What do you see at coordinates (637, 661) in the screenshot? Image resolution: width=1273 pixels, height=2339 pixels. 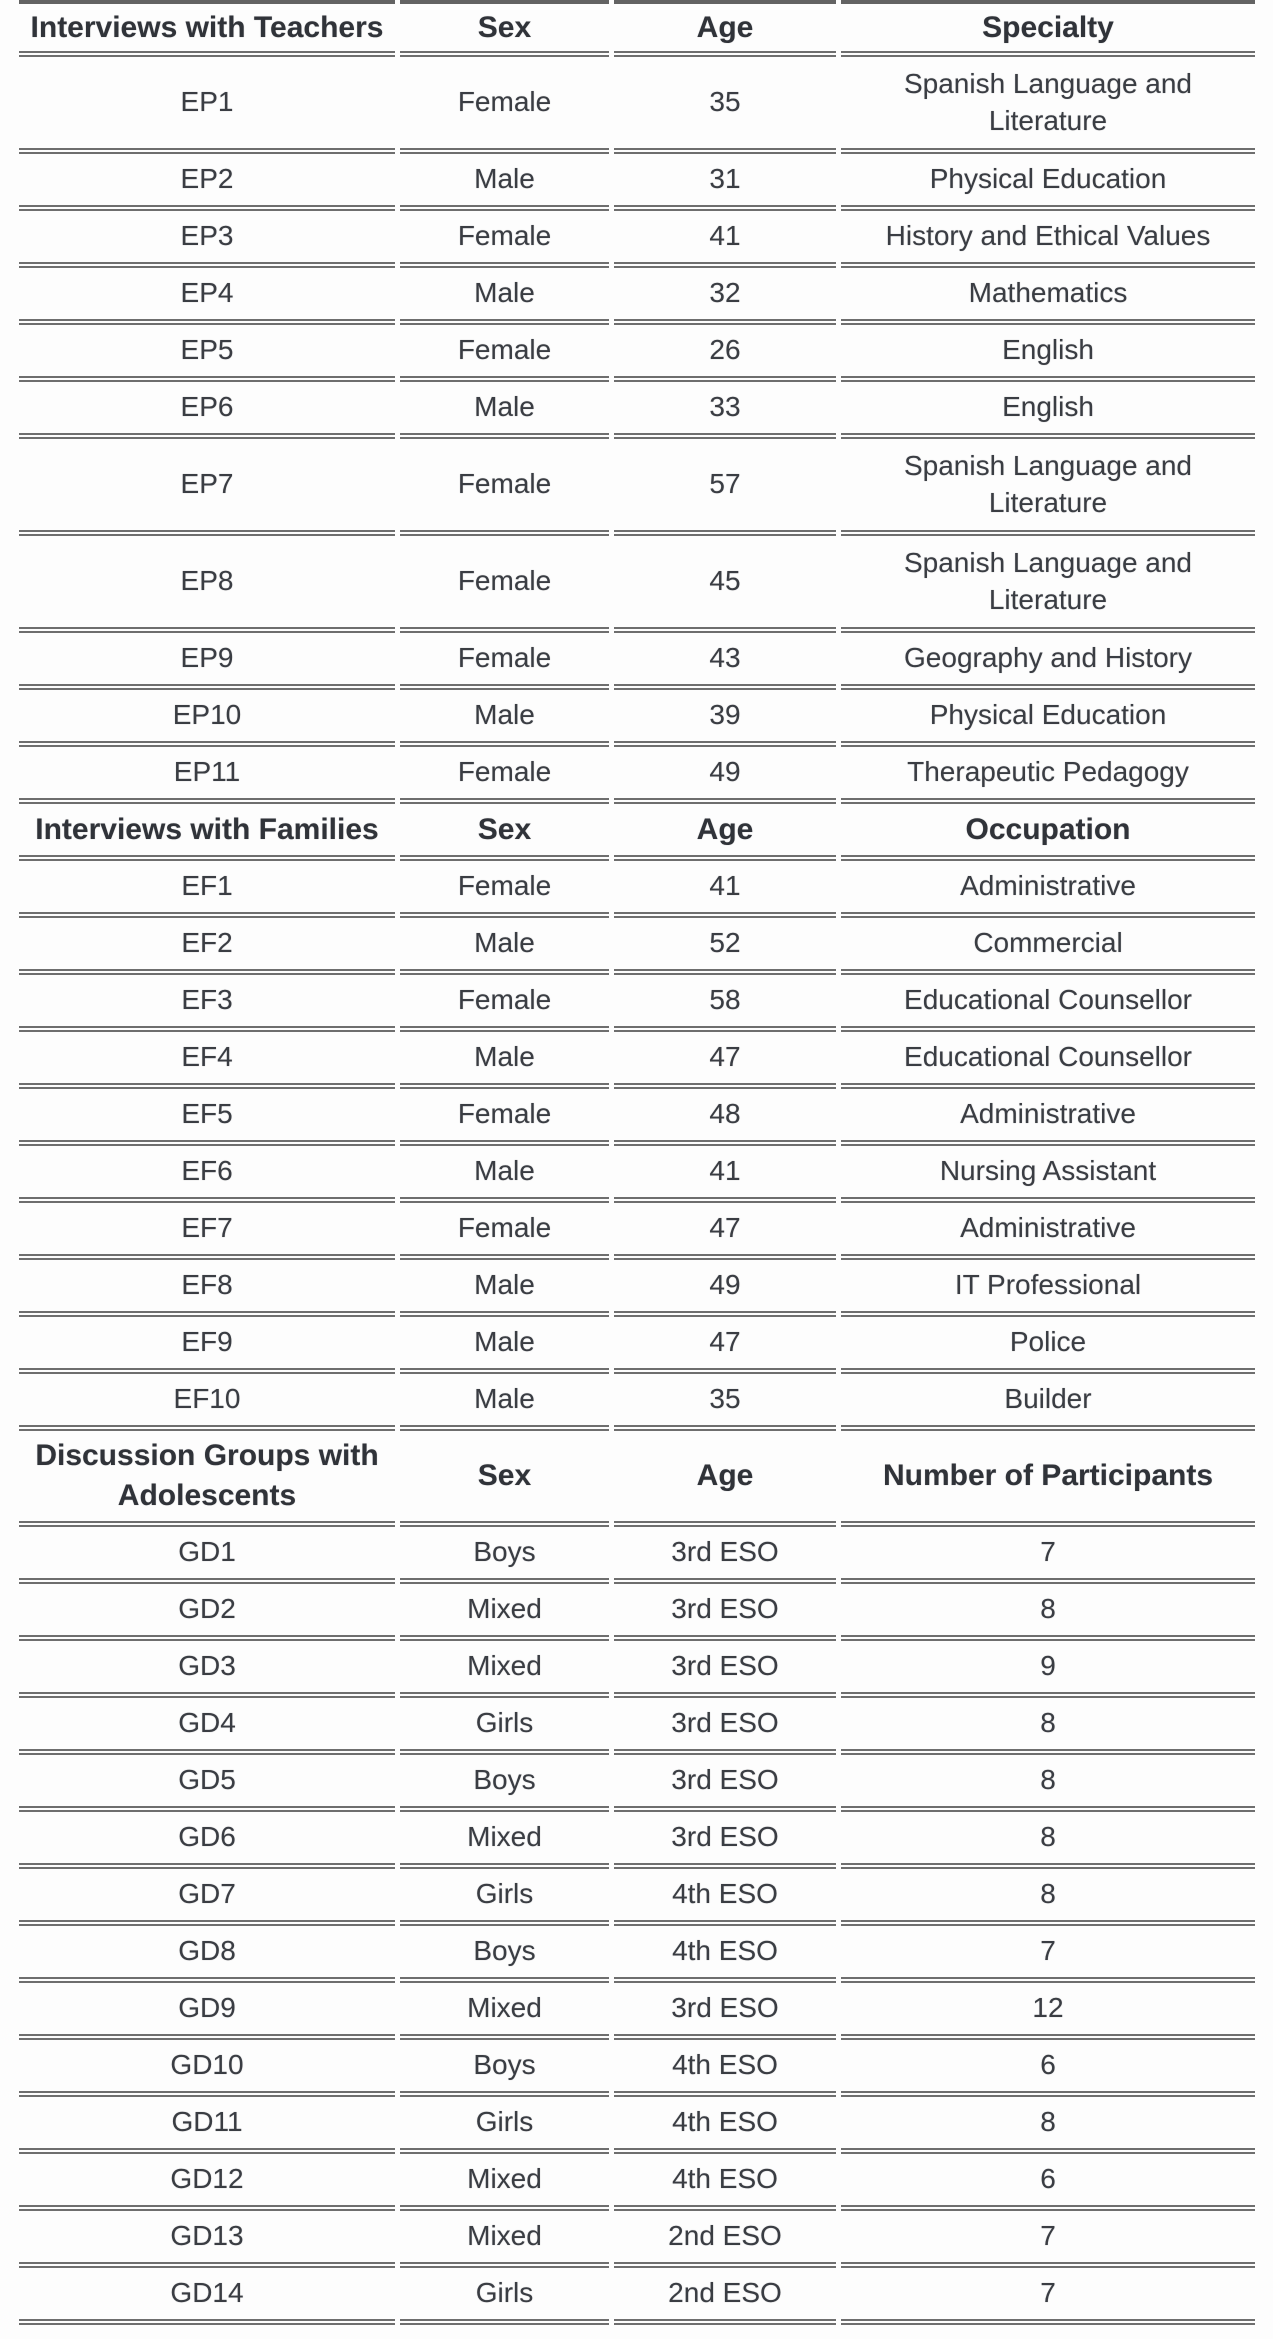 I see `table-row: EP9 Female 43 Geography and History` at bounding box center [637, 661].